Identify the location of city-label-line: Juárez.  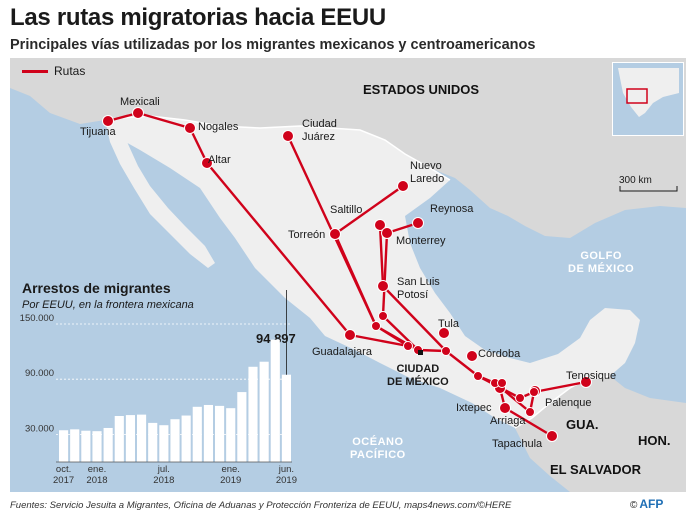
(319, 136).